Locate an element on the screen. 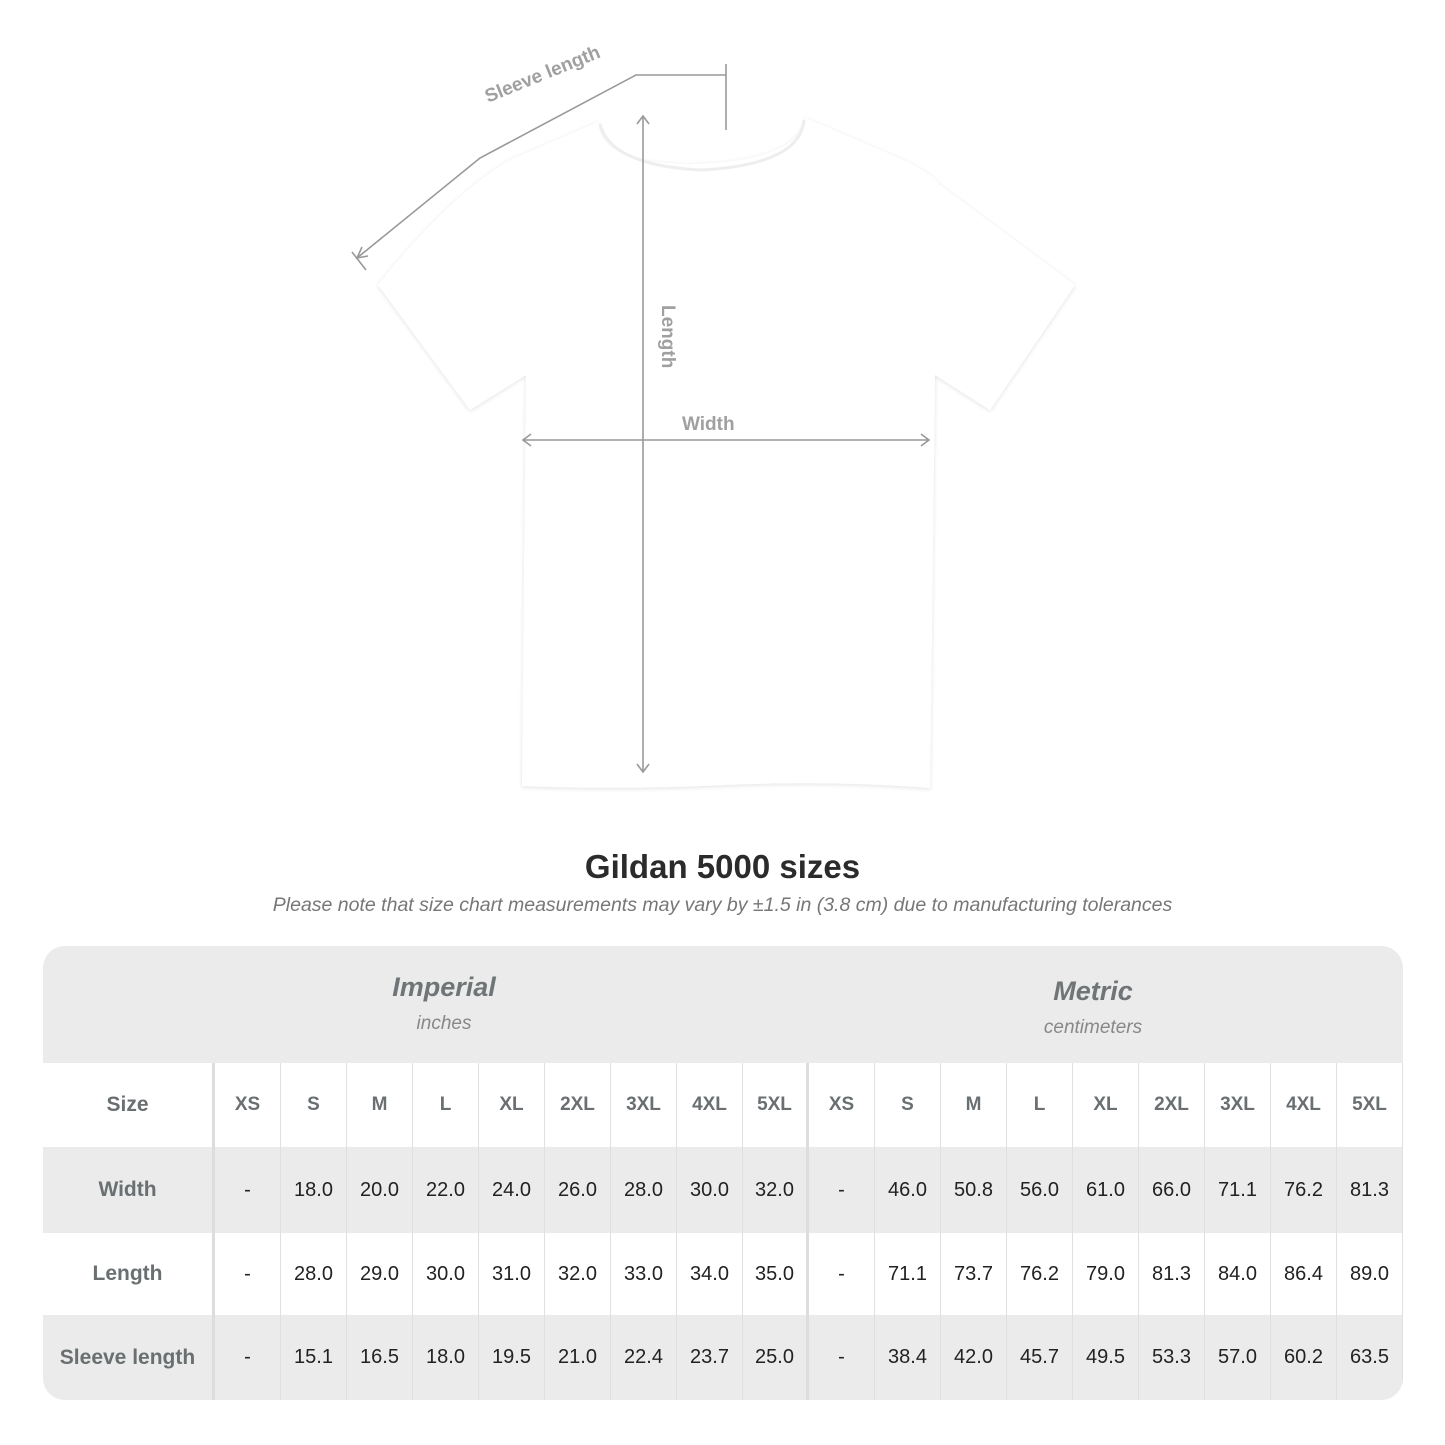 The height and width of the screenshot is (1445, 1445). value-cell: 22.0 is located at coordinates (446, 1190).